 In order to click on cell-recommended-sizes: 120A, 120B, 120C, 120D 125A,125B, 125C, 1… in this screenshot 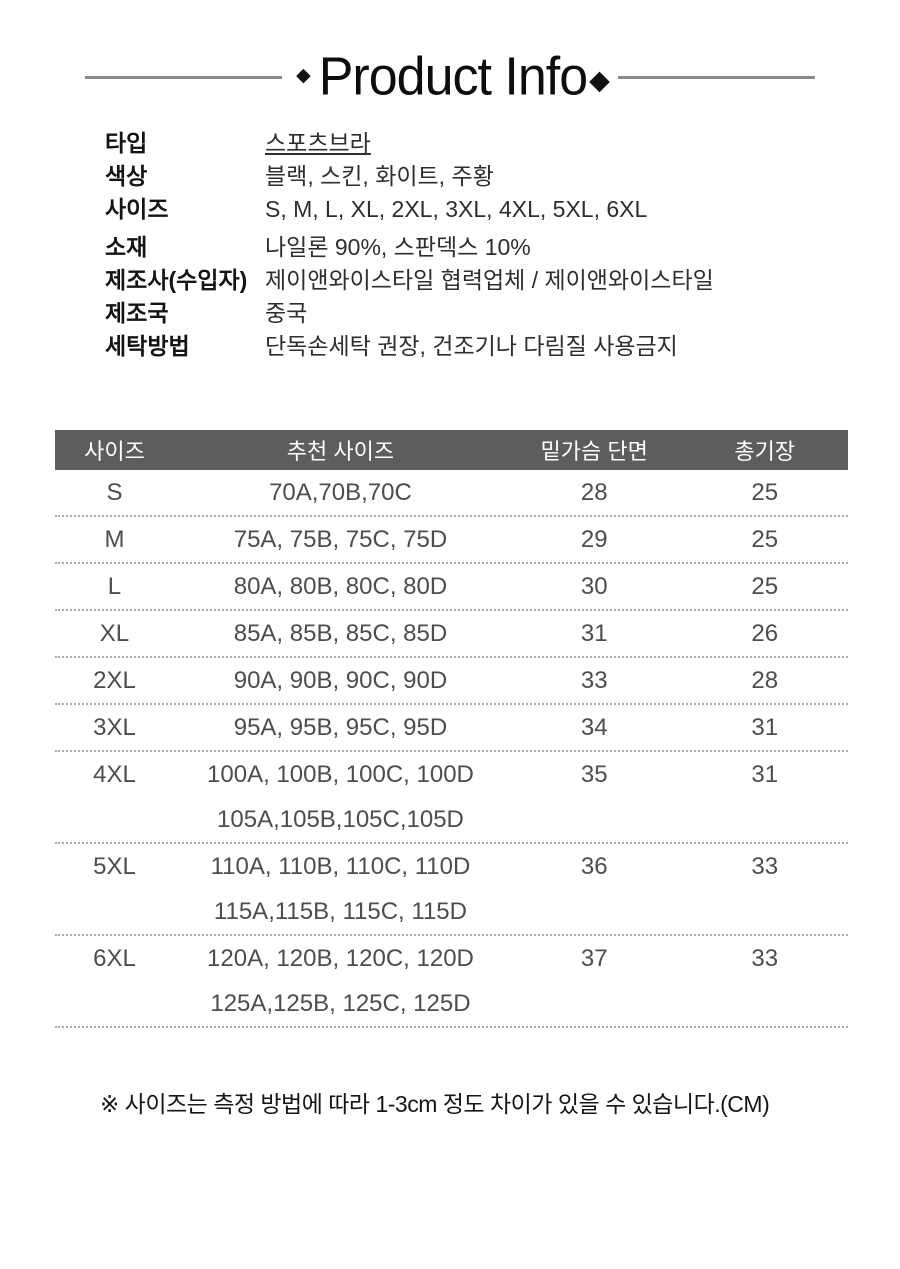, I will do `click(340, 981)`.